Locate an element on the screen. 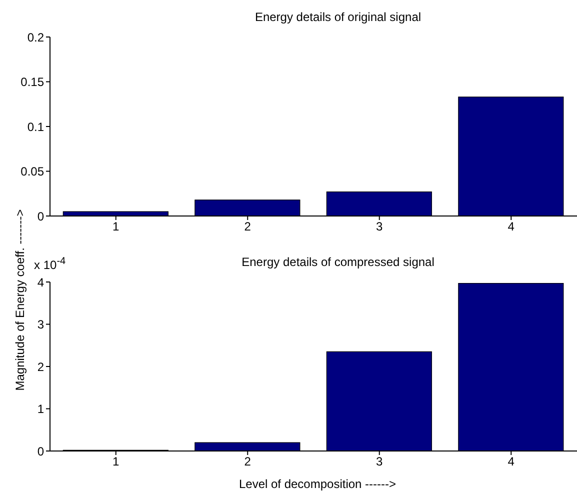  y-tick-label: 1 is located at coordinates (40, 409).